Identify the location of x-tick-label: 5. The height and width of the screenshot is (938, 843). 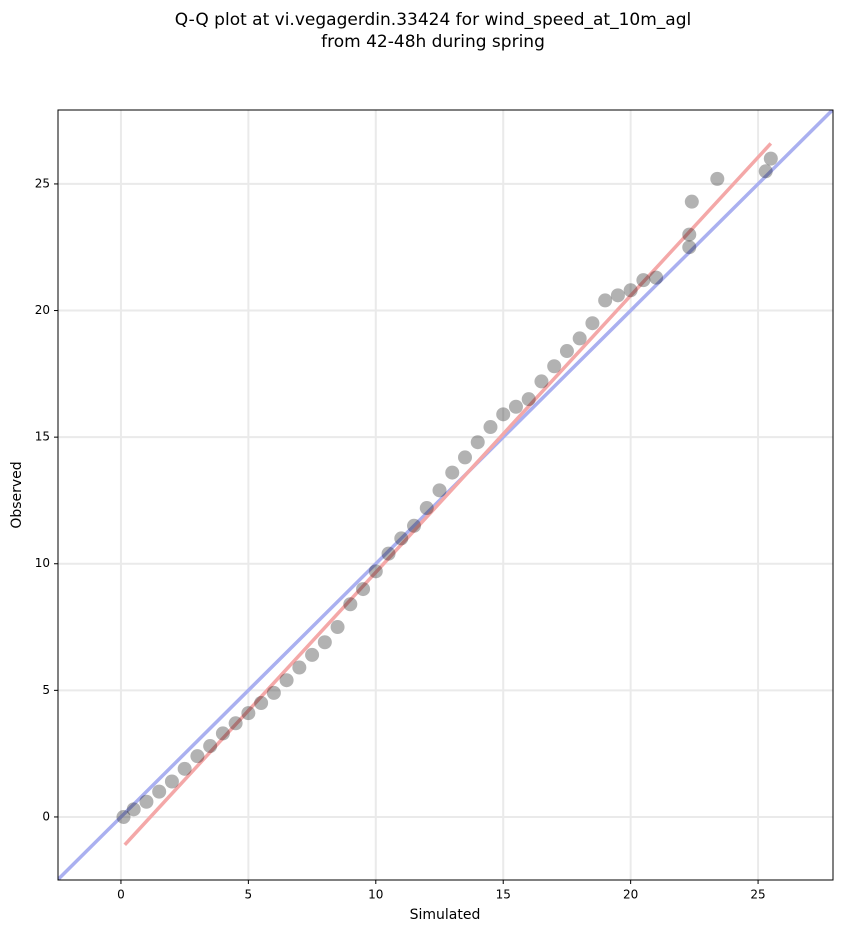
(249, 895).